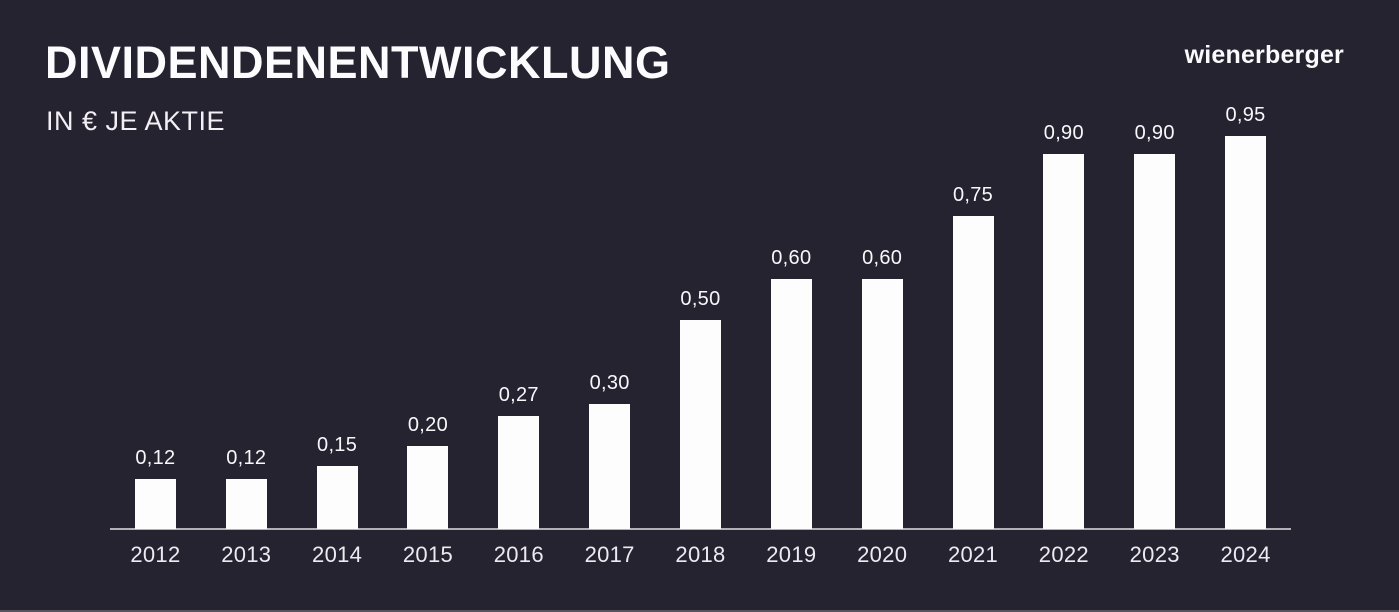 The width and height of the screenshot is (1399, 612). Describe the element at coordinates (1063, 133) in the screenshot. I see `bar-value-label-2022: 0,90` at that location.